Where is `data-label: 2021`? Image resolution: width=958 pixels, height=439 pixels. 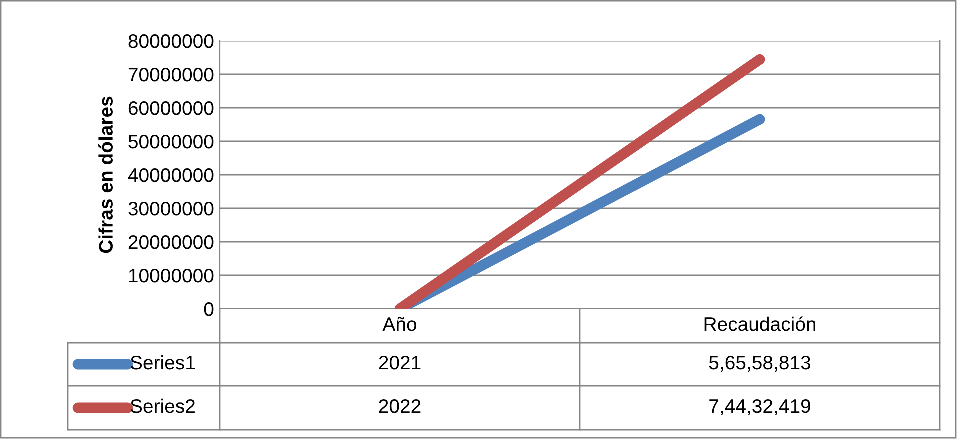
data-label: 2021 is located at coordinates (400, 363).